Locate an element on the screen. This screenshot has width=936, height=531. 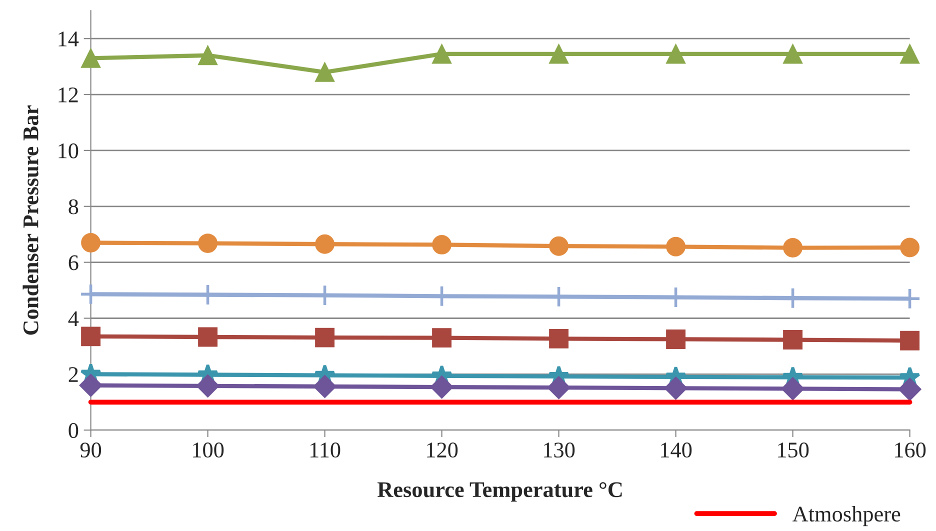
x-tick-label: 110 is located at coordinates (325, 450).